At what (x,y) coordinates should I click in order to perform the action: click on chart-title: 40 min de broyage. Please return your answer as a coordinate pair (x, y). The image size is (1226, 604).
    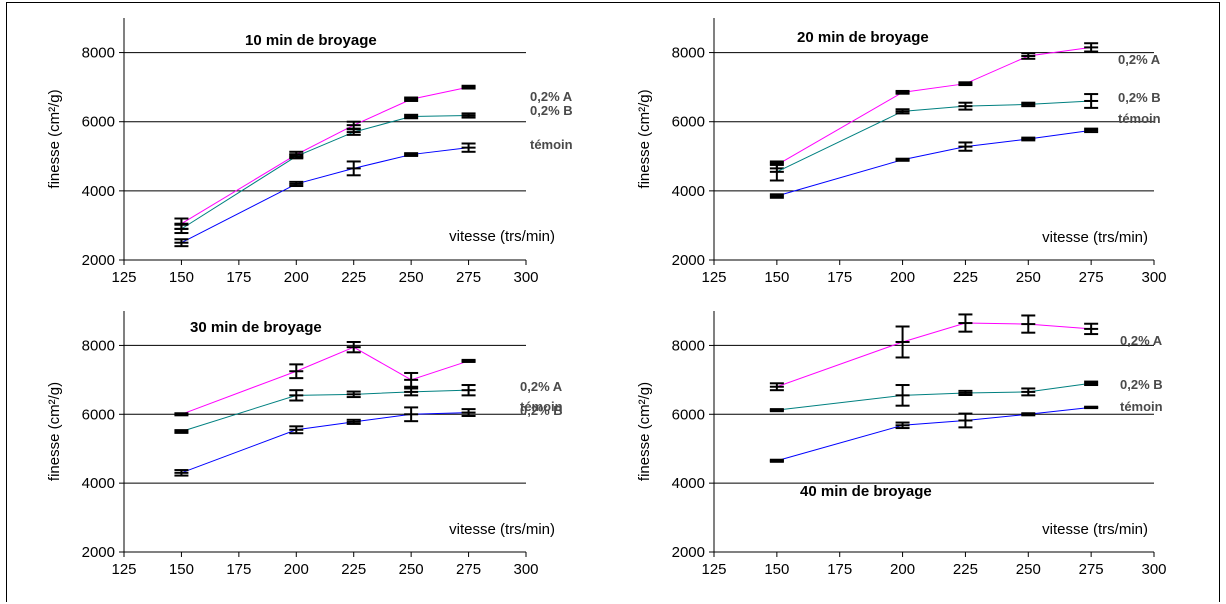
    Looking at the image, I should click on (866, 491).